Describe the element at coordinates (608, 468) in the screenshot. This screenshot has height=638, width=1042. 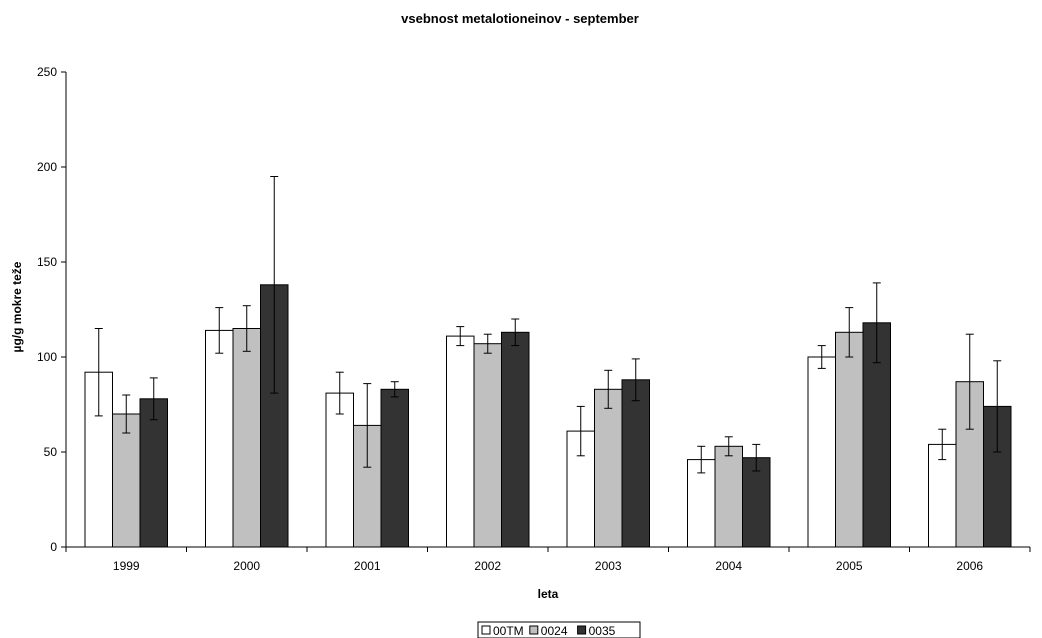
I see `bar-0024-2003` at that location.